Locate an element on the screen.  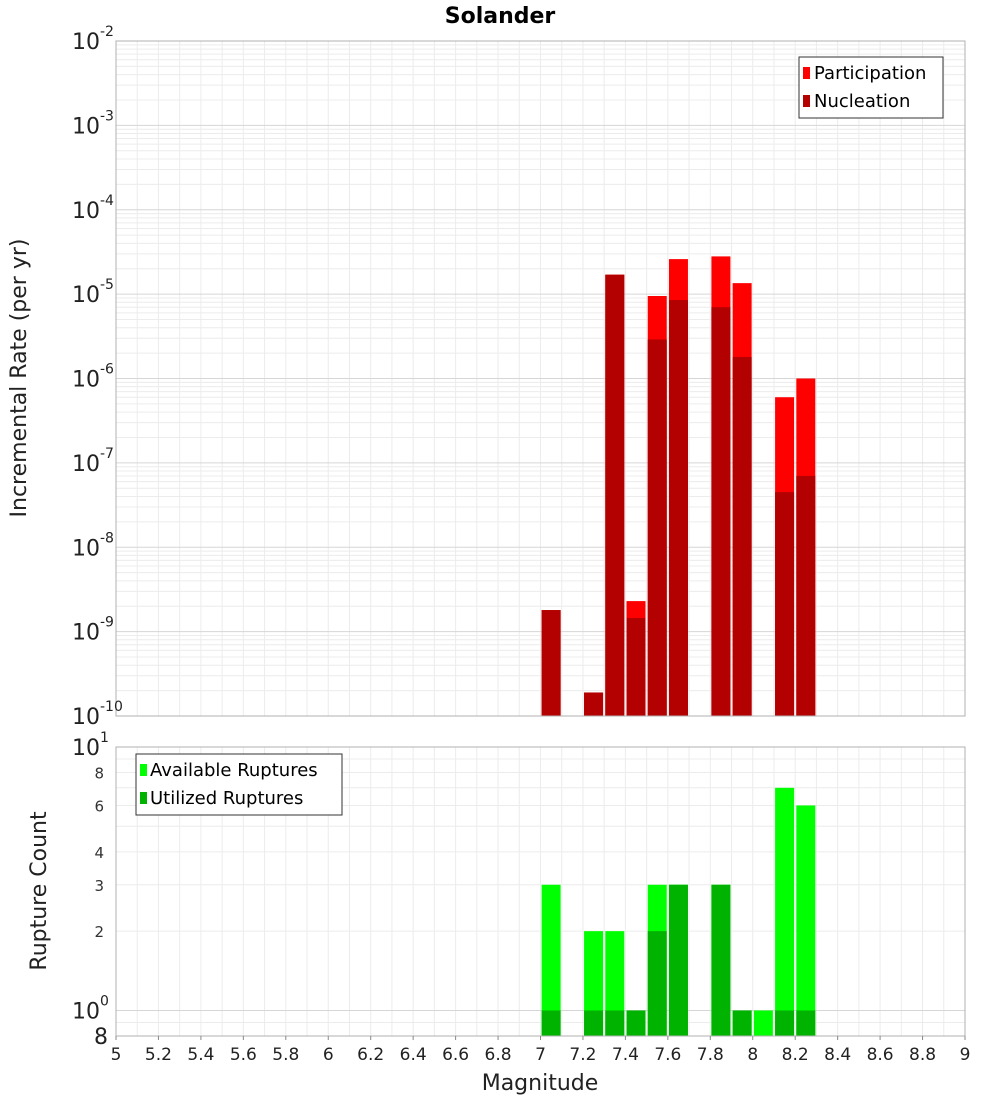
x-tick-6.8: 6.8 is located at coordinates (498, 1055).